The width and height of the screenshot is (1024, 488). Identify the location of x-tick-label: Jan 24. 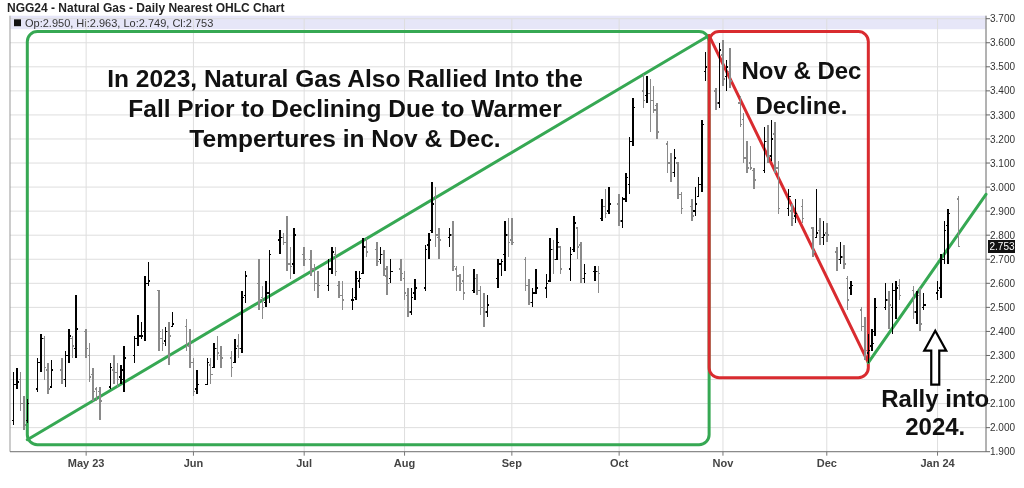
(938, 462).